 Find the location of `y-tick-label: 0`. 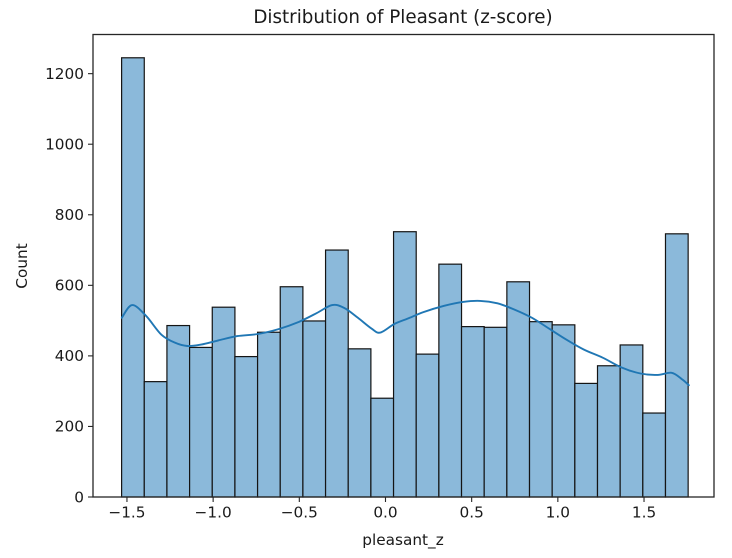

y-tick-label: 0 is located at coordinates (79, 497).